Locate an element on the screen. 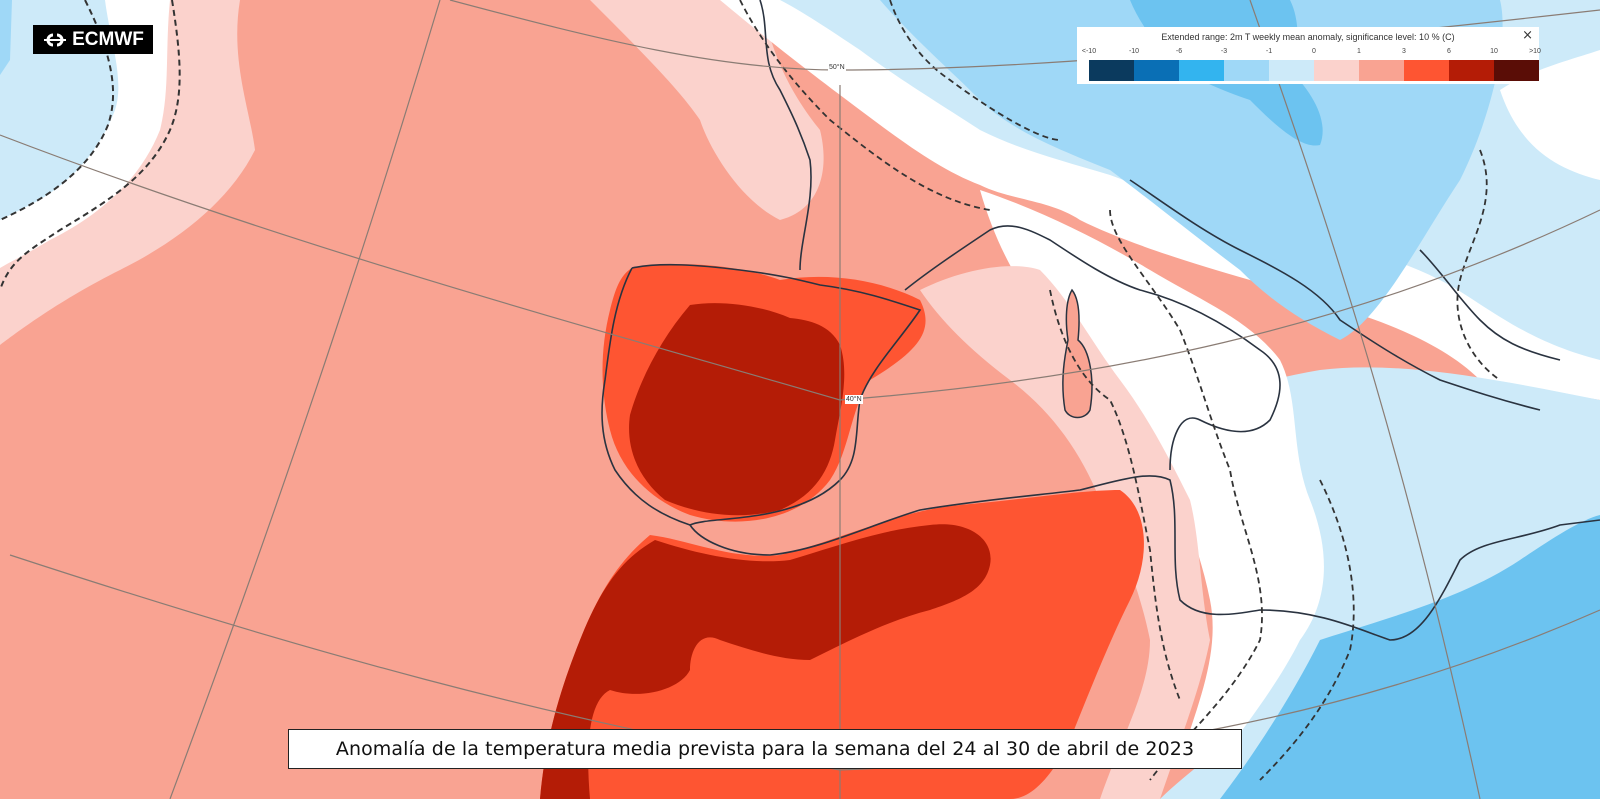  legend-tick: 1 is located at coordinates (1359, 51).